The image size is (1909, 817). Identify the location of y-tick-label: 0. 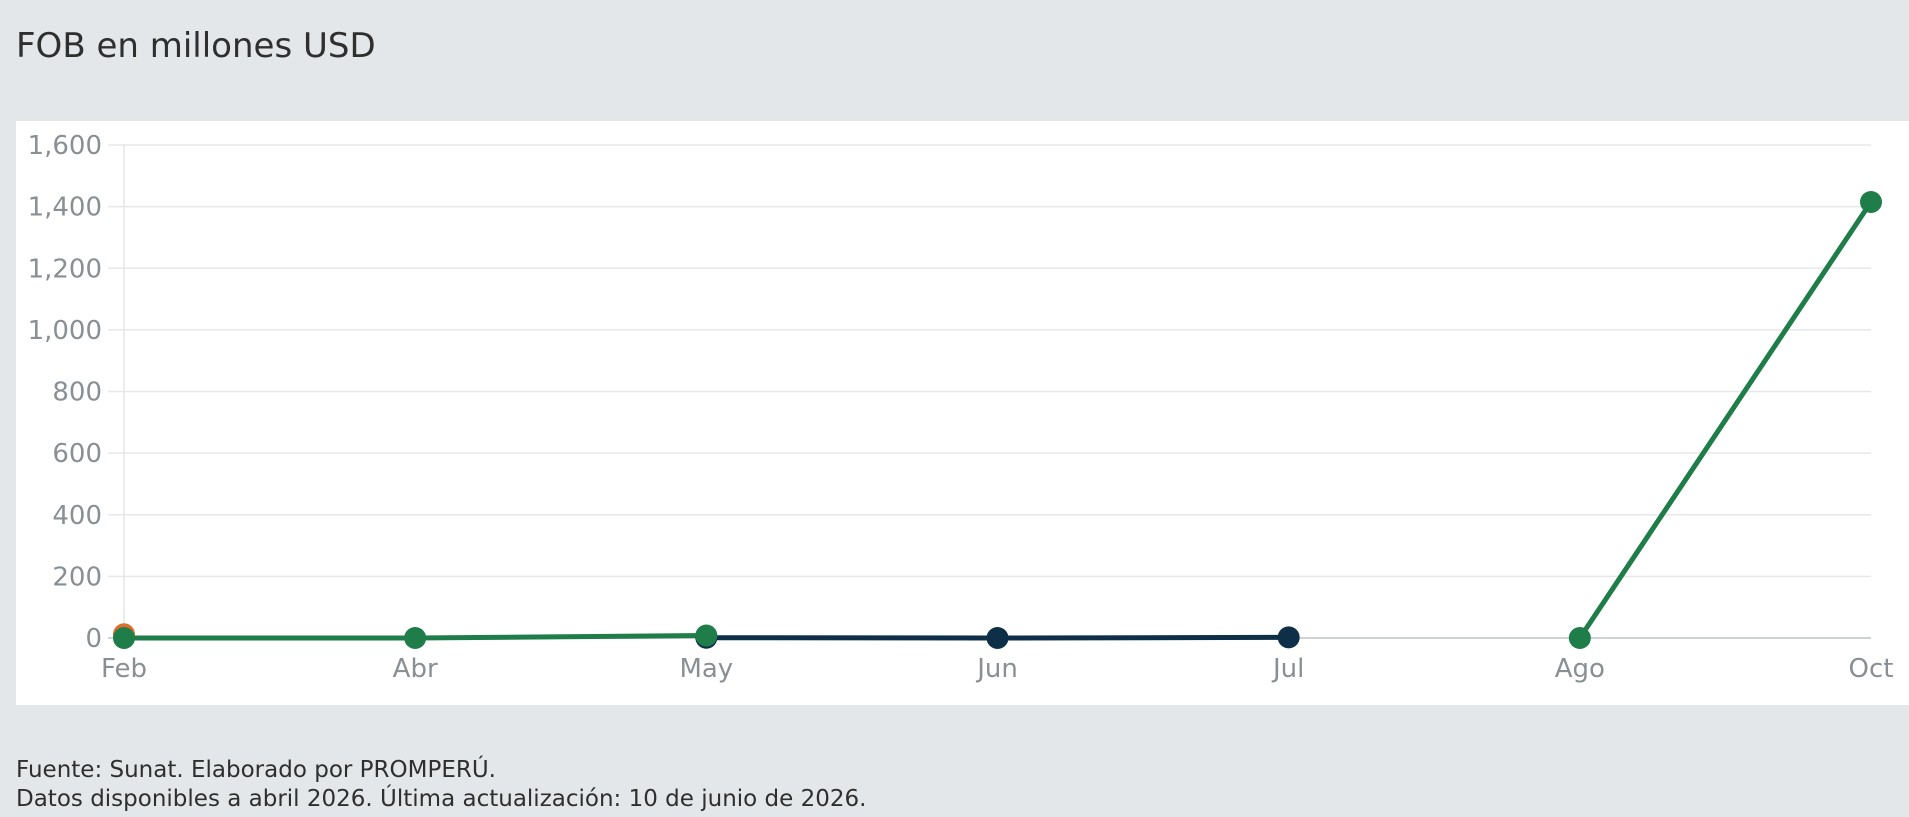
(93, 639).